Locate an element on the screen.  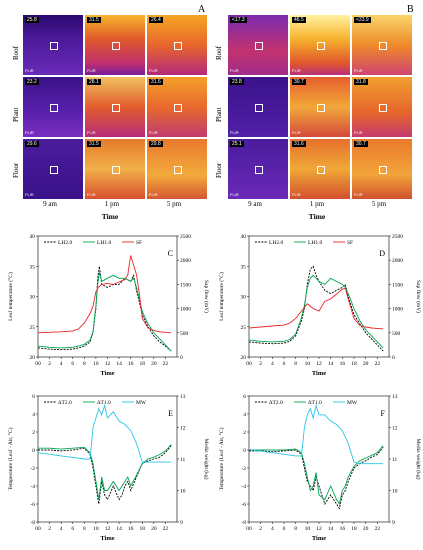
y-tick-label: 4 is located at coordinates (244, 415).